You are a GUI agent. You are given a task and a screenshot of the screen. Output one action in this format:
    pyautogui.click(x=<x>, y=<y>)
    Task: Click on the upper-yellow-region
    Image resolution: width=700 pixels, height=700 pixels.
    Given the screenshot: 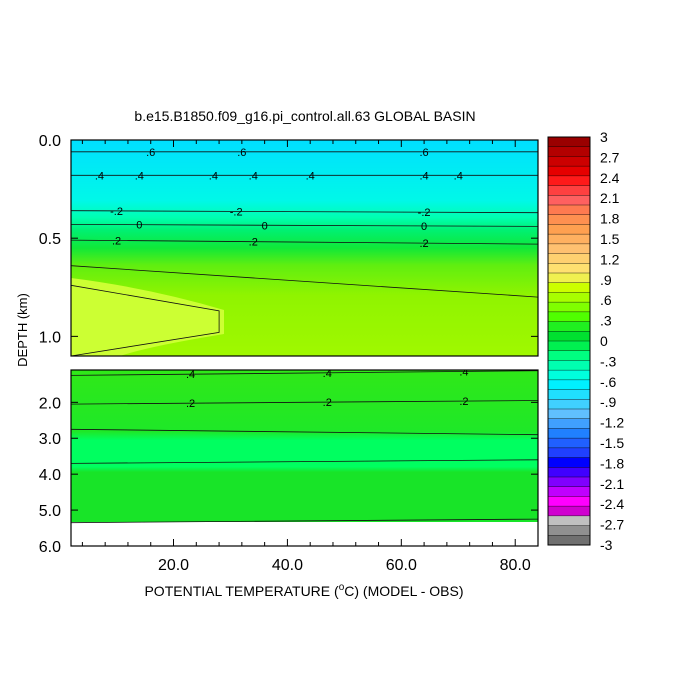 What is the action you would take?
    pyautogui.click(x=147, y=317)
    